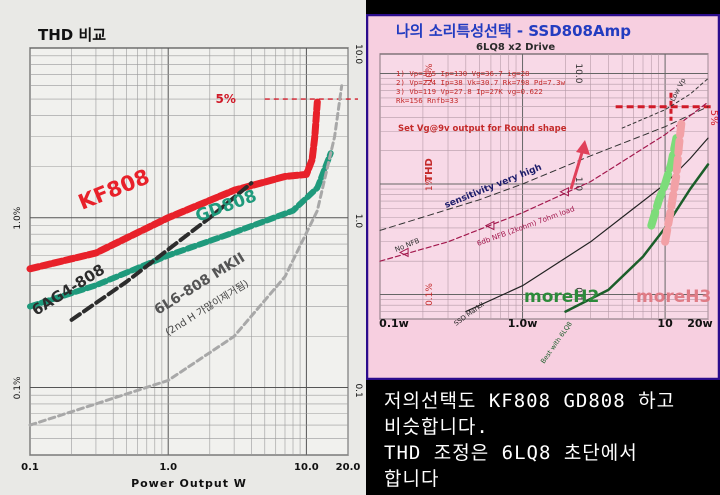  Describe the element at coordinates (463, 73) in the screenshot. I see `param-line: 1) Vp=375 Ip=130 Vg=36.7 ig=28` at that location.